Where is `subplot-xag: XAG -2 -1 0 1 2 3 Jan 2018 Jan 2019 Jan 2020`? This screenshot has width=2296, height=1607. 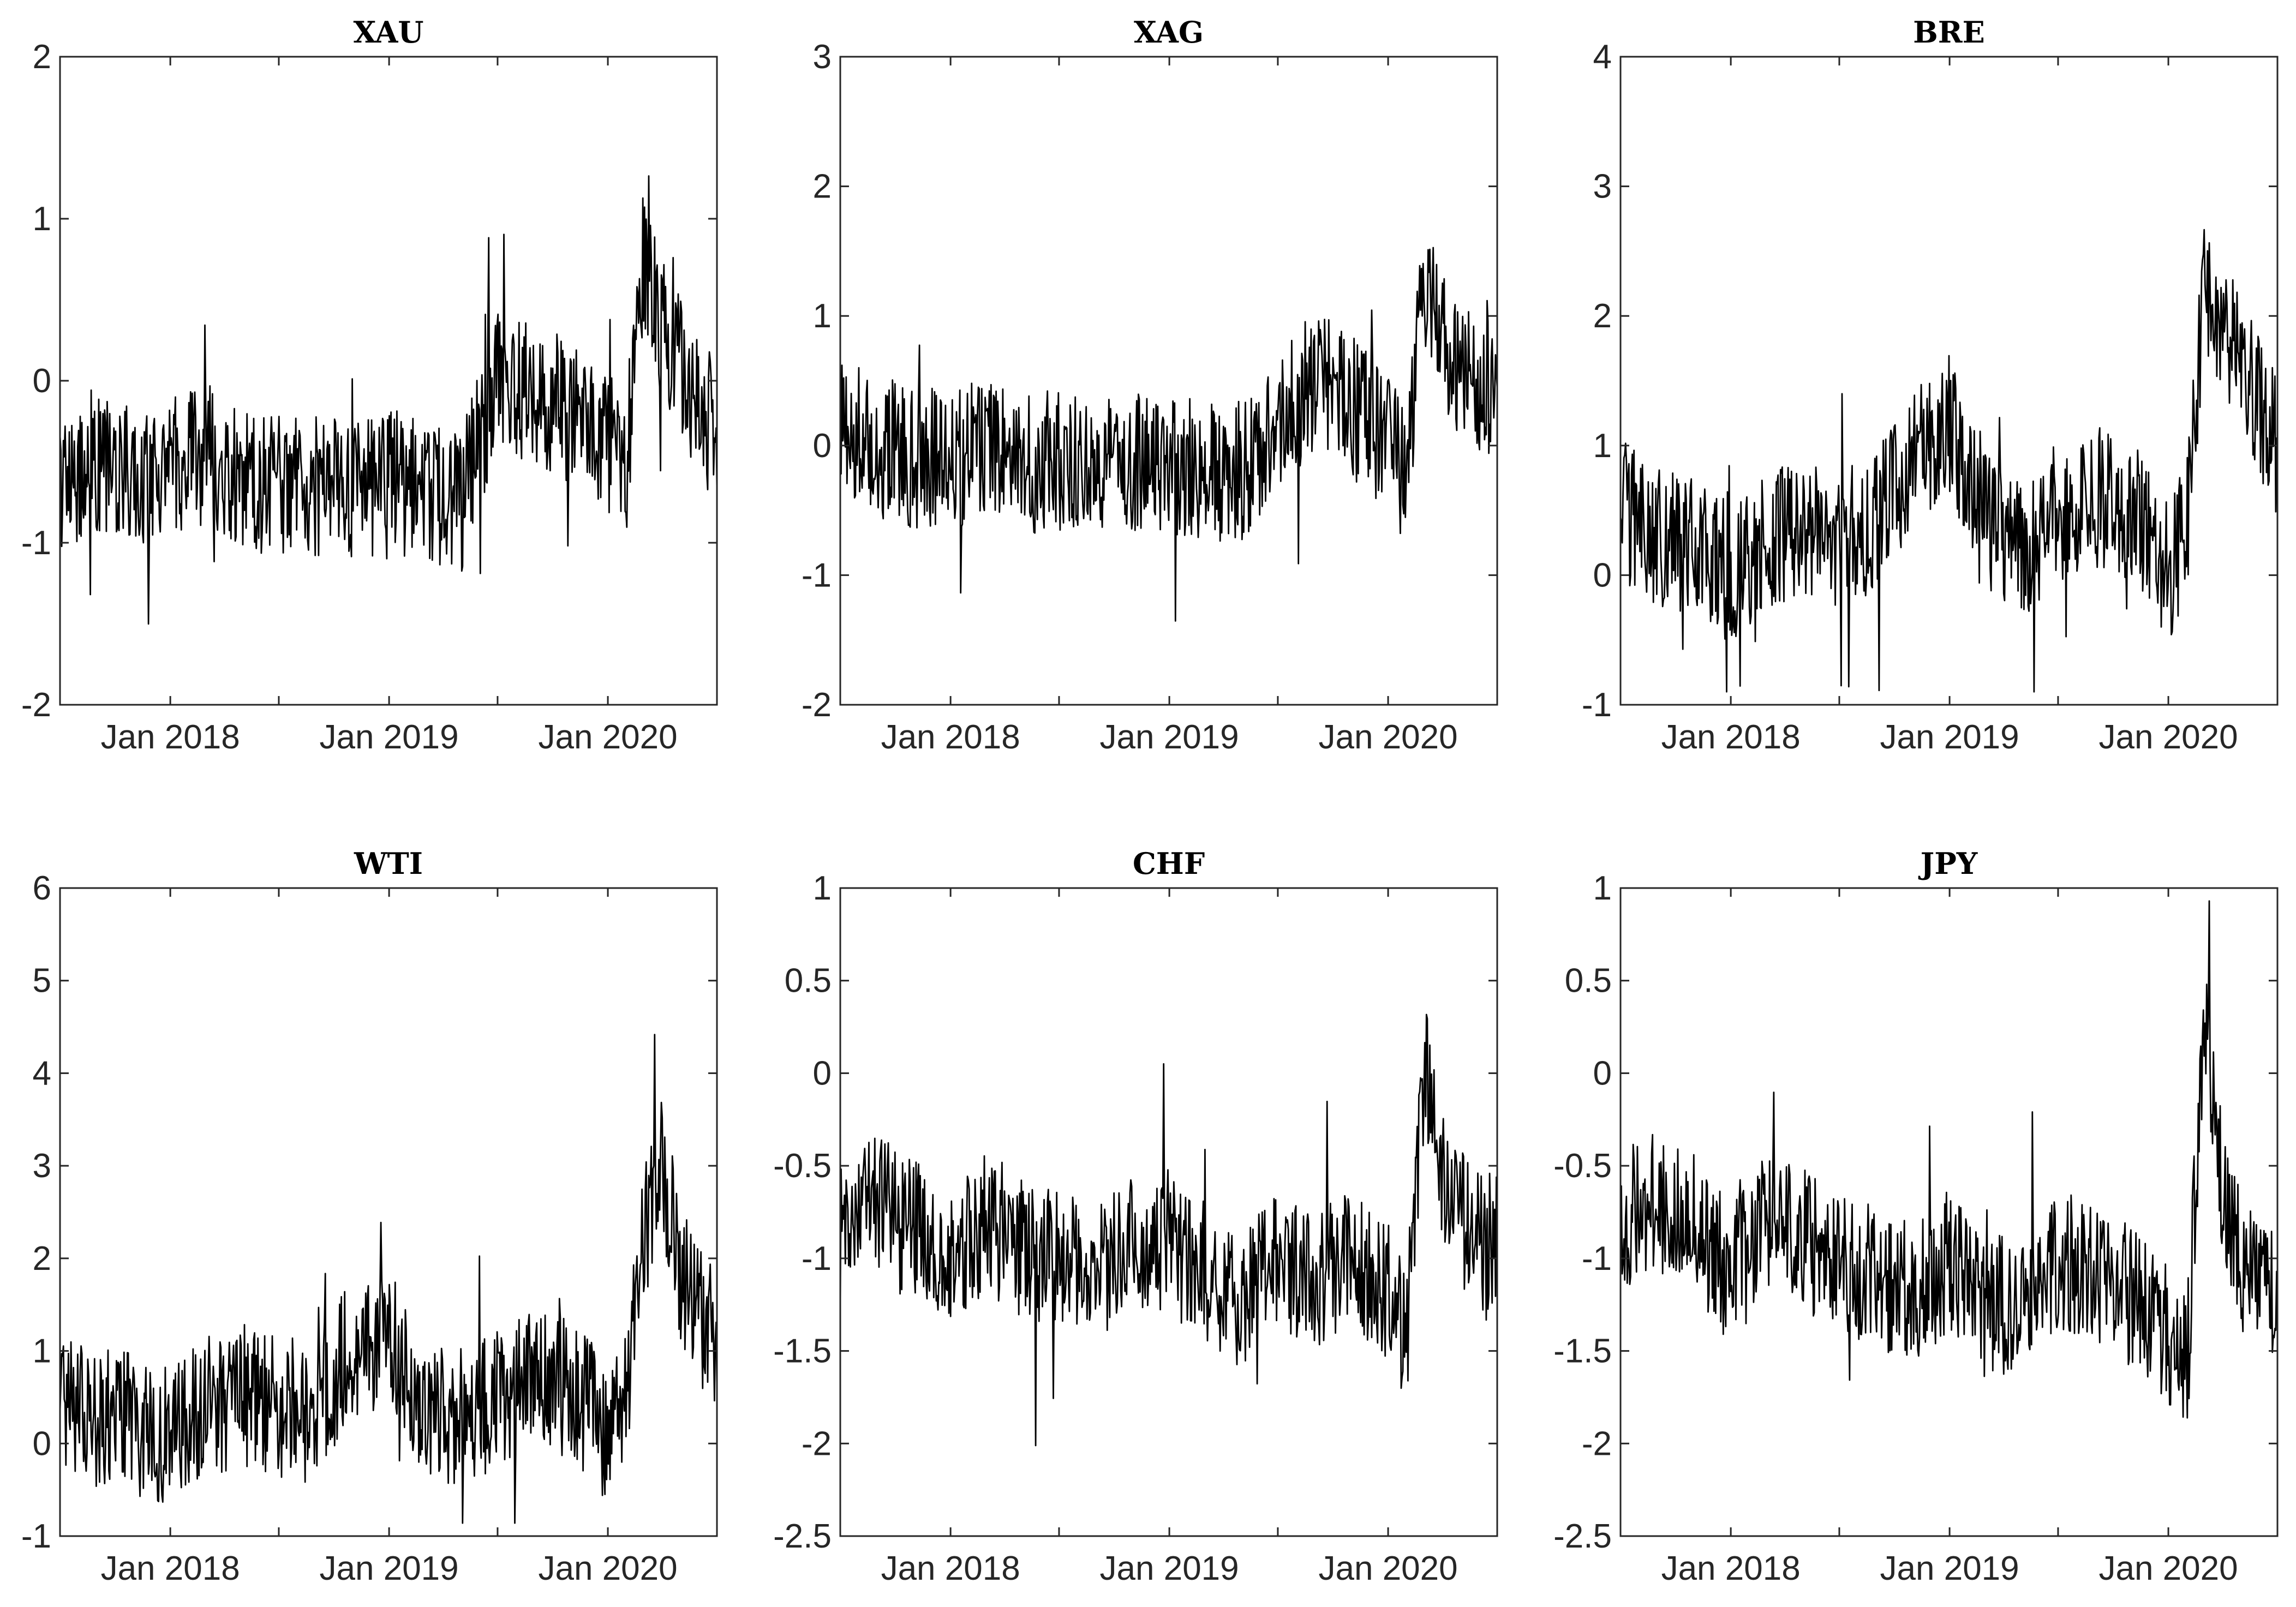 subplot-xag: XAG -2 -1 0 1 2 3 Jan 2018 Jan 2019 Jan 2020 is located at coordinates (1150, 385).